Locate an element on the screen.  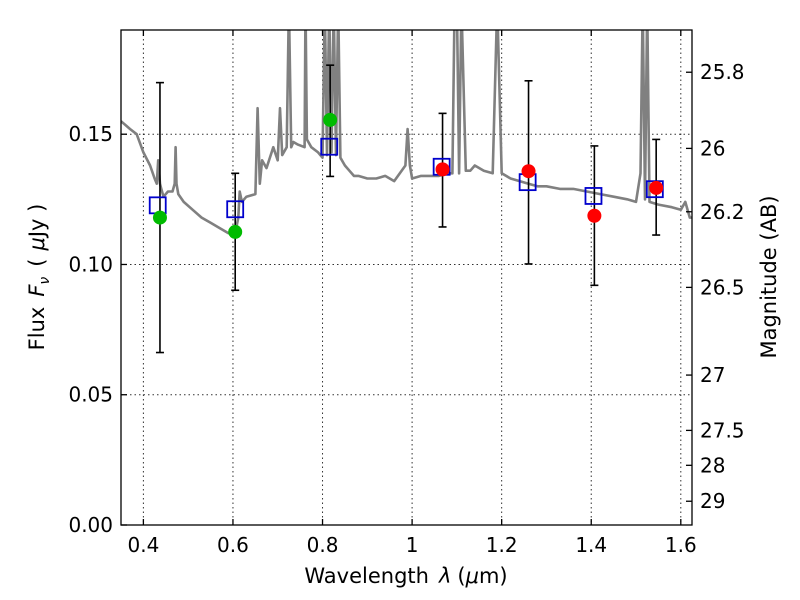
x-tick-label: 0.6 is located at coordinates (233, 545).